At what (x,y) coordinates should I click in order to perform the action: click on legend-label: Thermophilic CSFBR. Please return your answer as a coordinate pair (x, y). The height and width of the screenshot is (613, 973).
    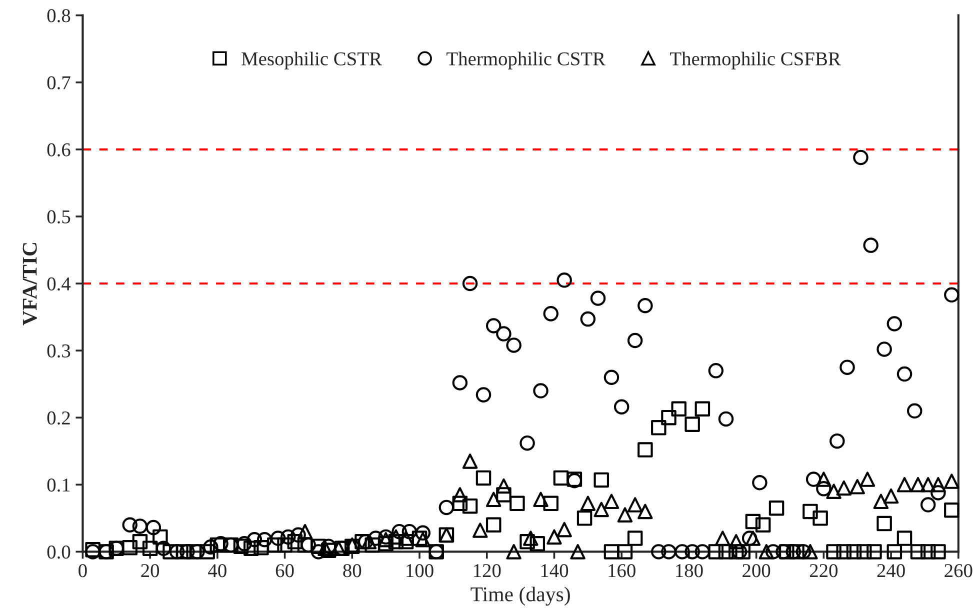
    Looking at the image, I should click on (755, 61).